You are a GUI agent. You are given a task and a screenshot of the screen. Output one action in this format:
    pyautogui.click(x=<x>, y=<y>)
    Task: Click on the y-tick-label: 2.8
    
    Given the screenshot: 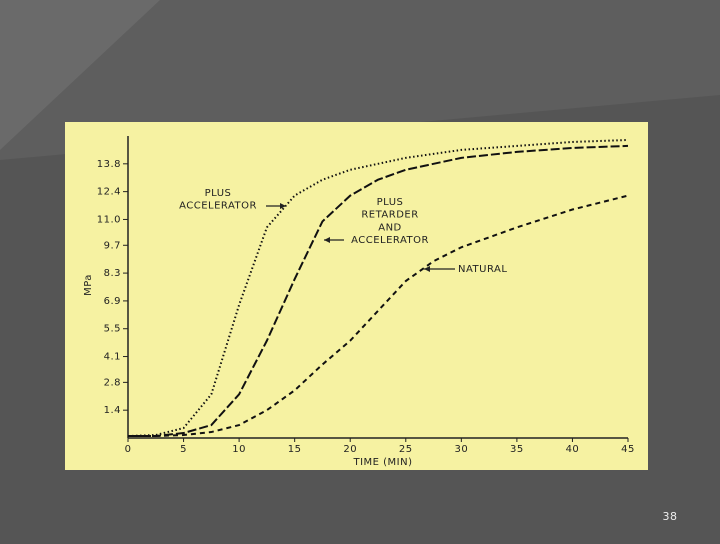 What is the action you would take?
    pyautogui.click(x=112, y=382)
    